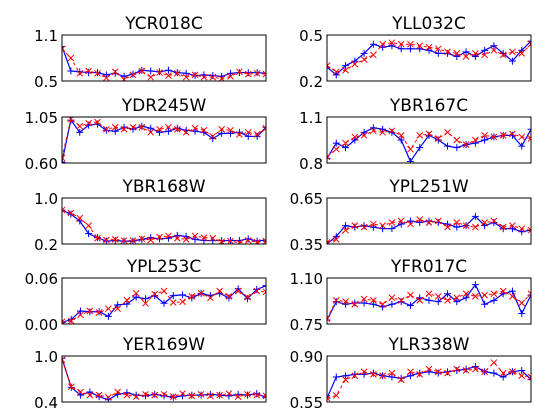 This screenshot has width=535, height=411. I want to click on subplot-ylr338w: YLR338W 0.90 0.55, so click(411, 373).